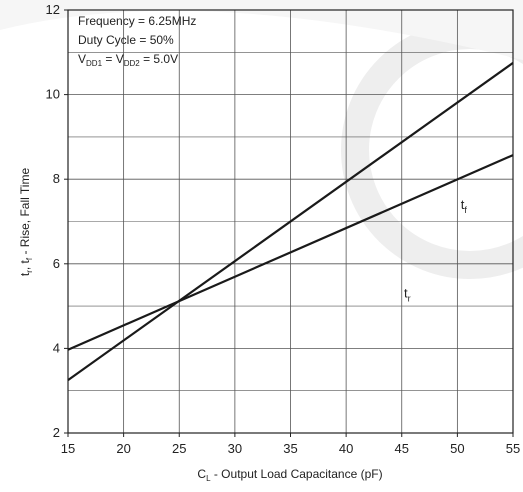 This screenshot has height=492, width=523. I want to click on x-tick-label: 25, so click(179, 448).